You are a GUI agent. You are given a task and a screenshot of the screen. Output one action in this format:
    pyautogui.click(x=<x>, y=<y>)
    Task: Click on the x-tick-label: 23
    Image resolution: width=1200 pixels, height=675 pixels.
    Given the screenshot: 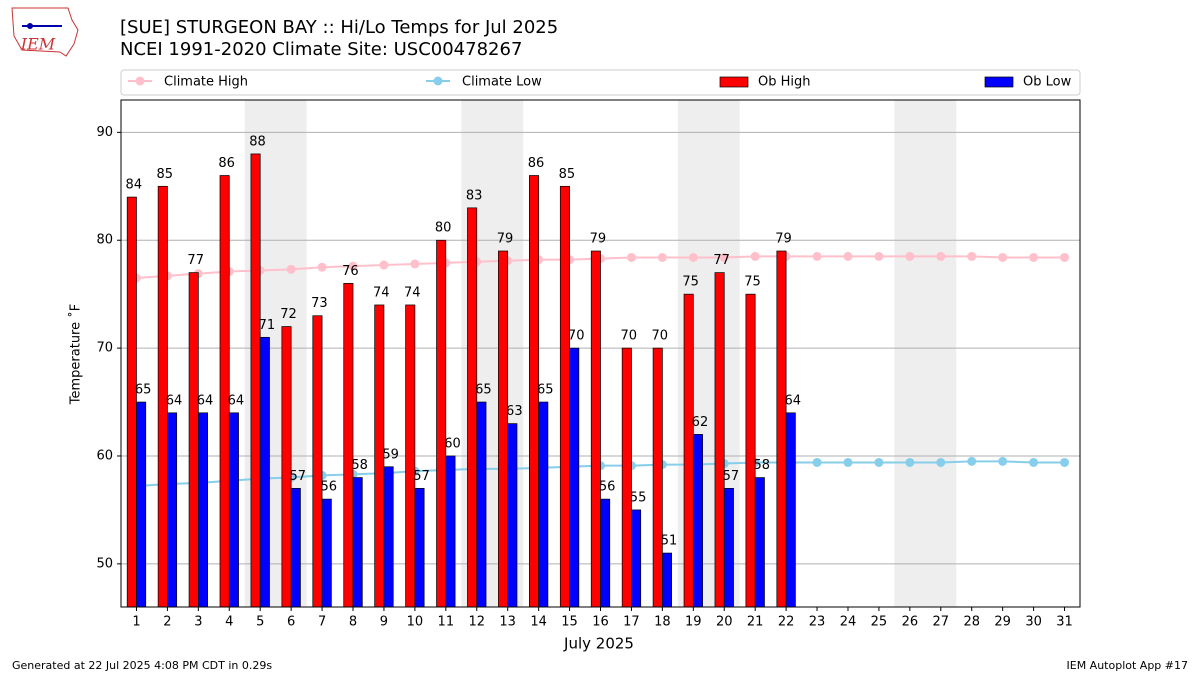 What is the action you would take?
    pyautogui.click(x=817, y=622)
    